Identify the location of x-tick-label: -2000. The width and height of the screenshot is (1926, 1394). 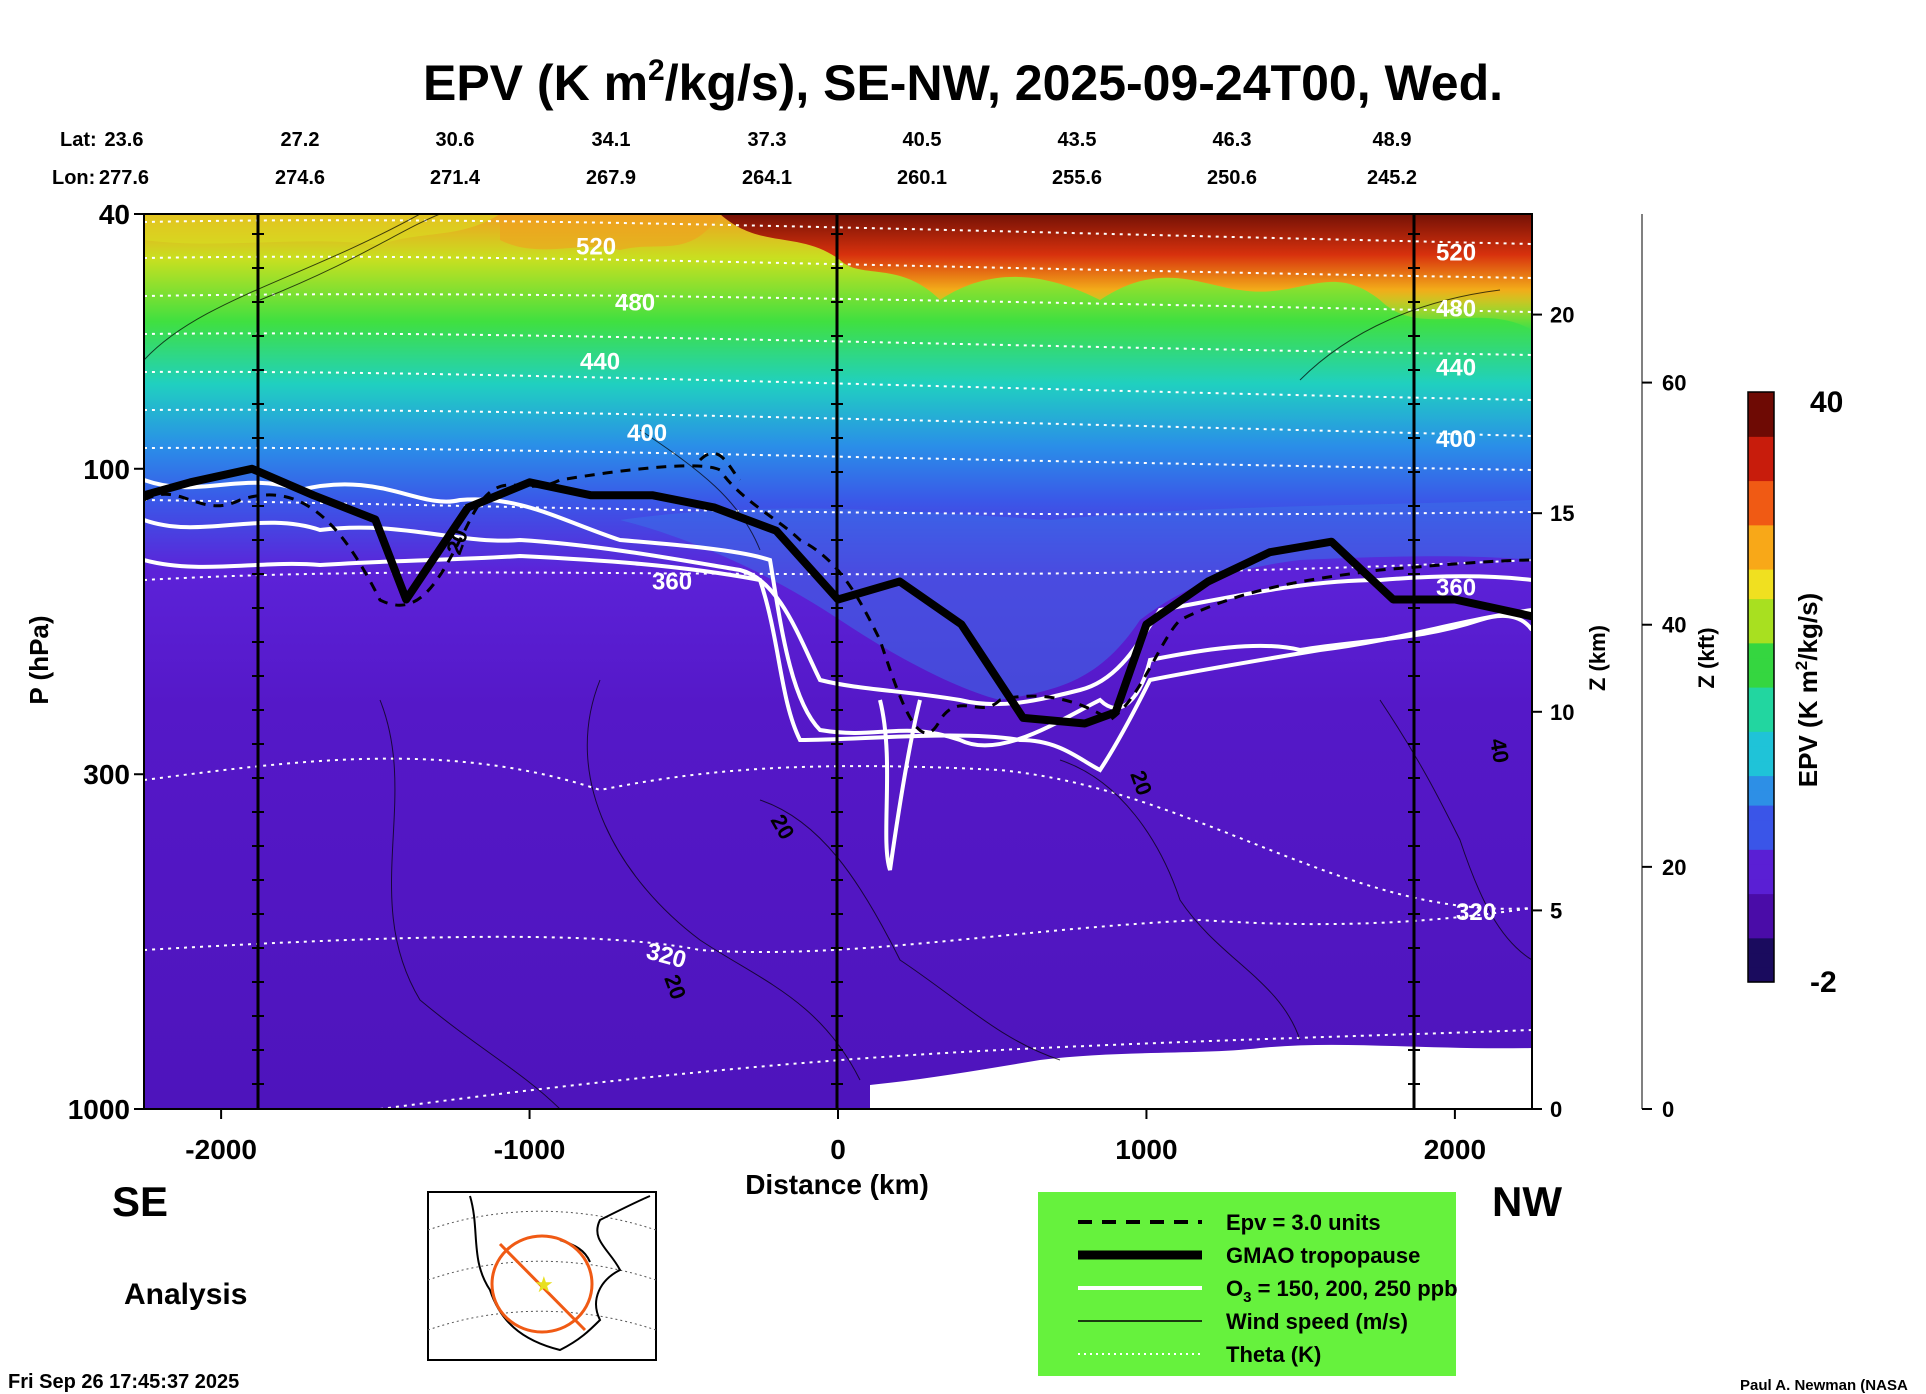
(221, 1149).